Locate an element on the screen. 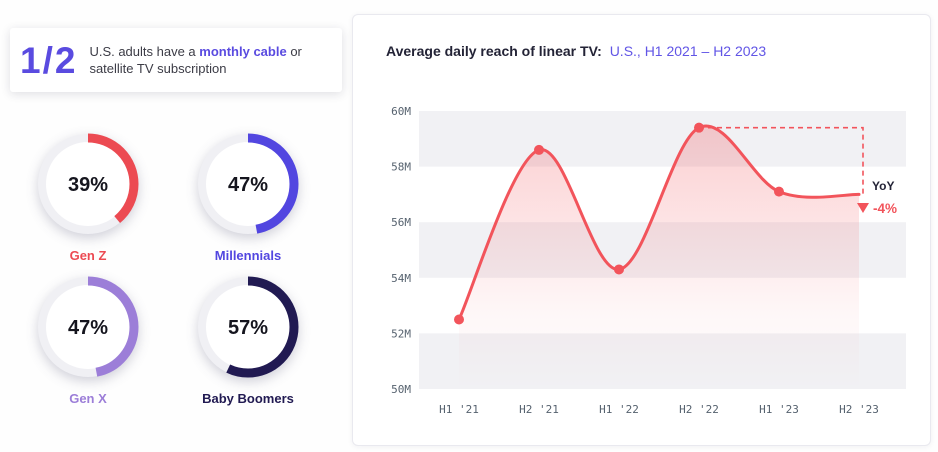 The width and height of the screenshot is (938, 452). donut-percentage: 39% is located at coordinates (88, 185).